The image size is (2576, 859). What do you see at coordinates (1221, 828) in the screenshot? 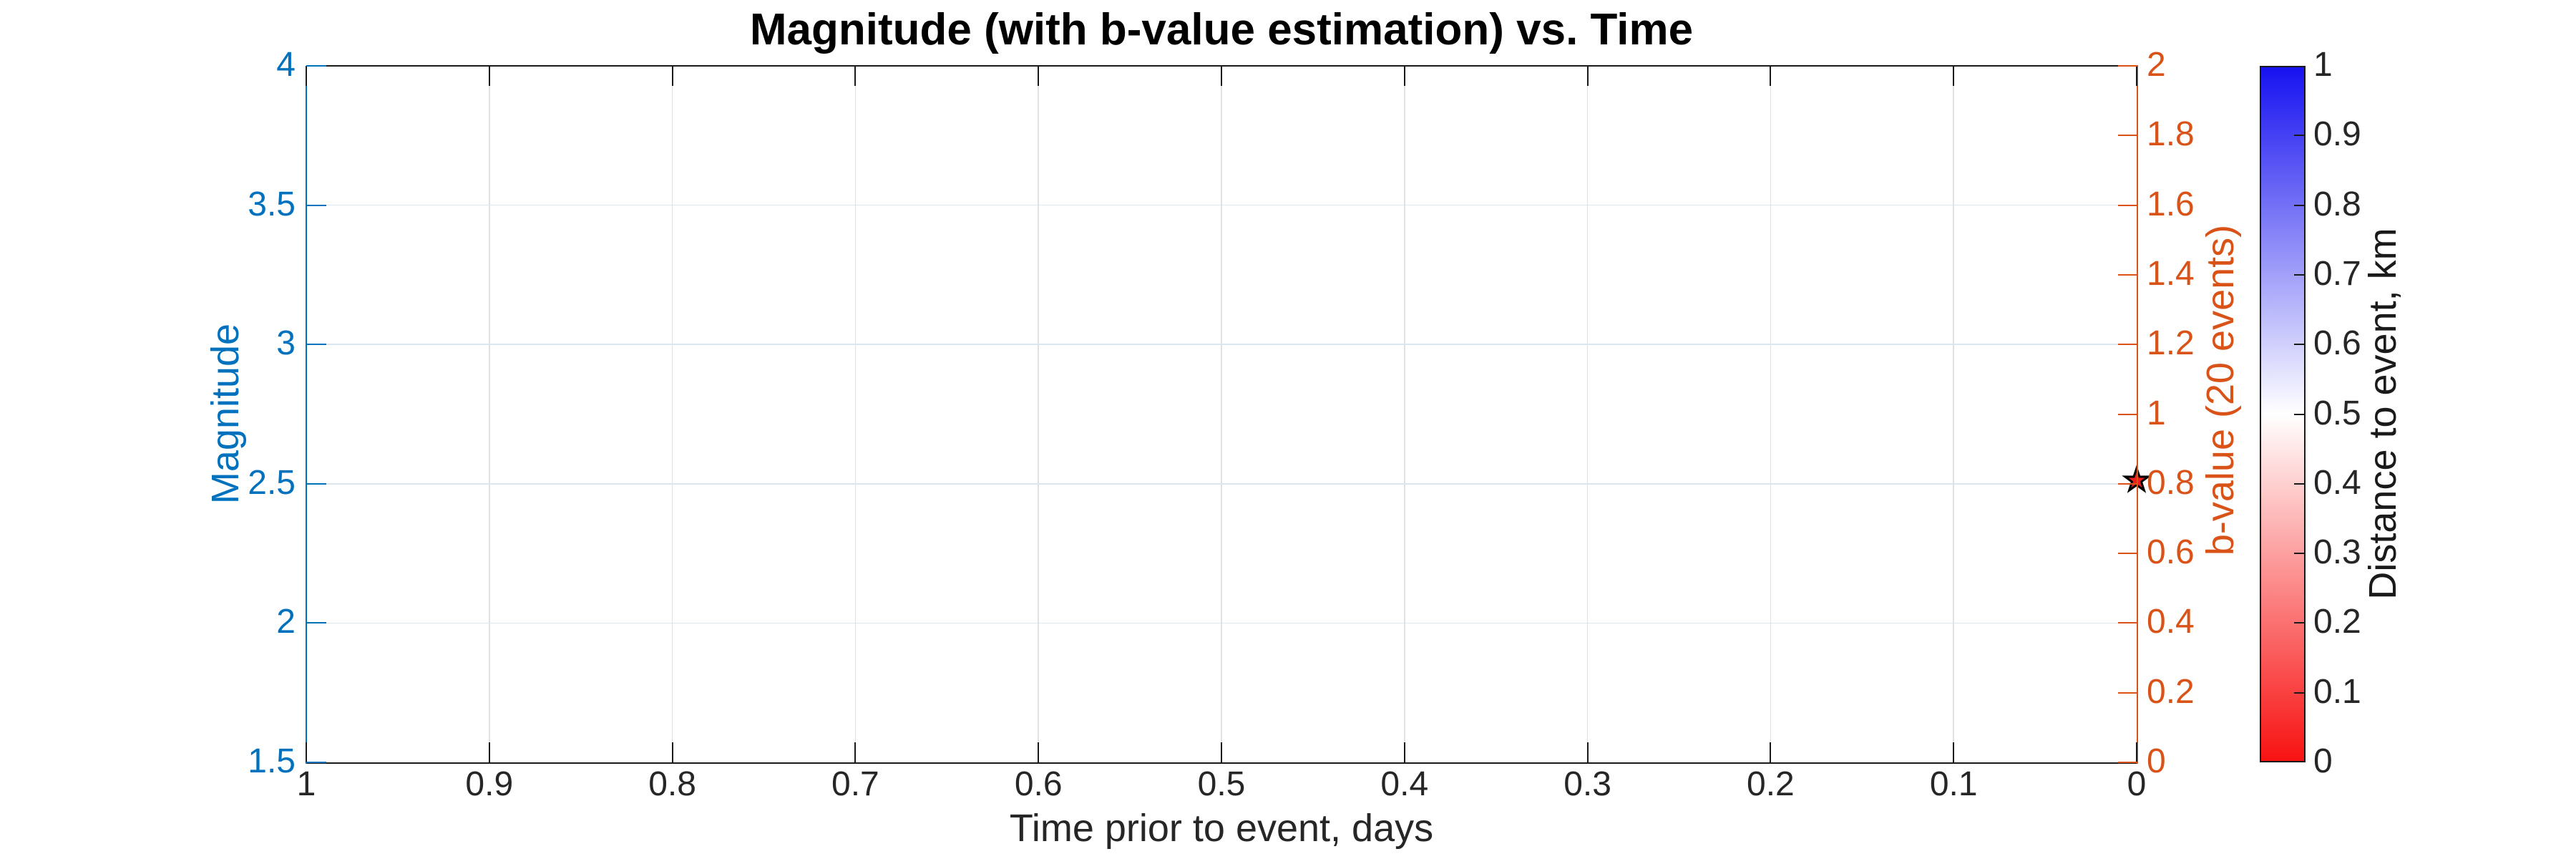
I see `x-axis-label: Time prior to event, days` at bounding box center [1221, 828].